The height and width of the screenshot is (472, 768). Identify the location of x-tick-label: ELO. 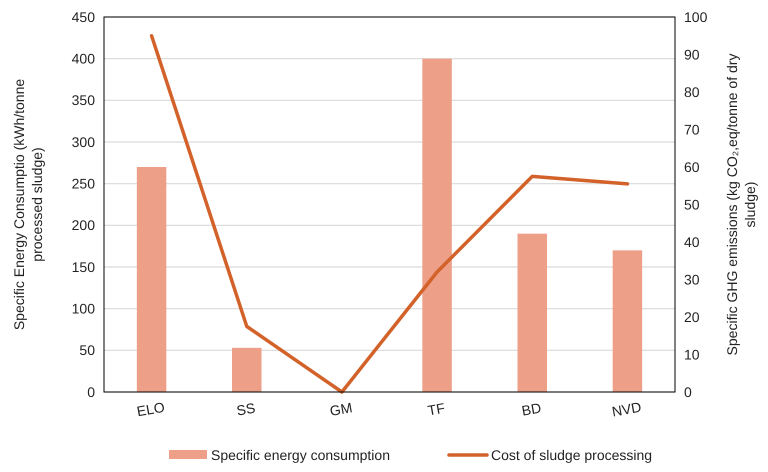
(151, 409).